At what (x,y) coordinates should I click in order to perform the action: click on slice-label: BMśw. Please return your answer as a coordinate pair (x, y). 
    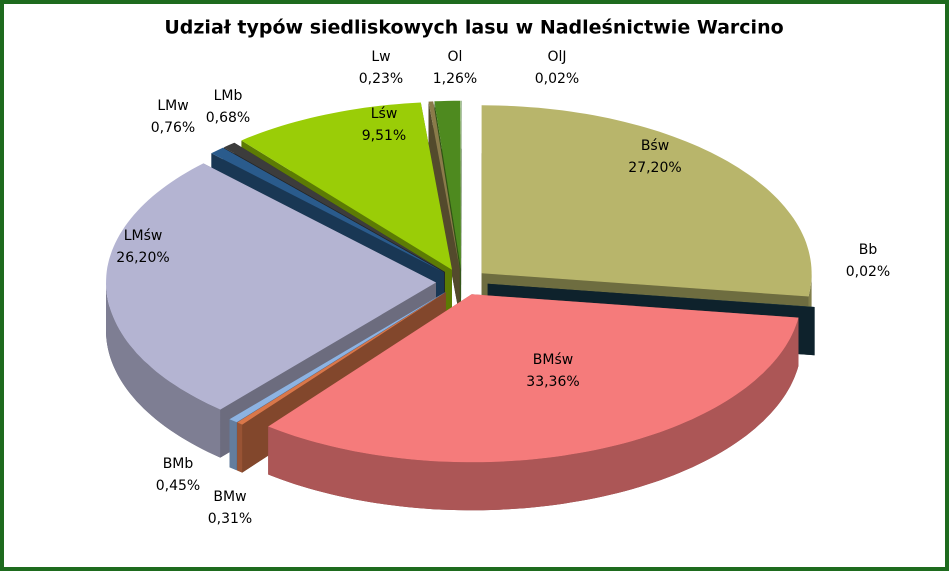
    Looking at the image, I should click on (553, 360).